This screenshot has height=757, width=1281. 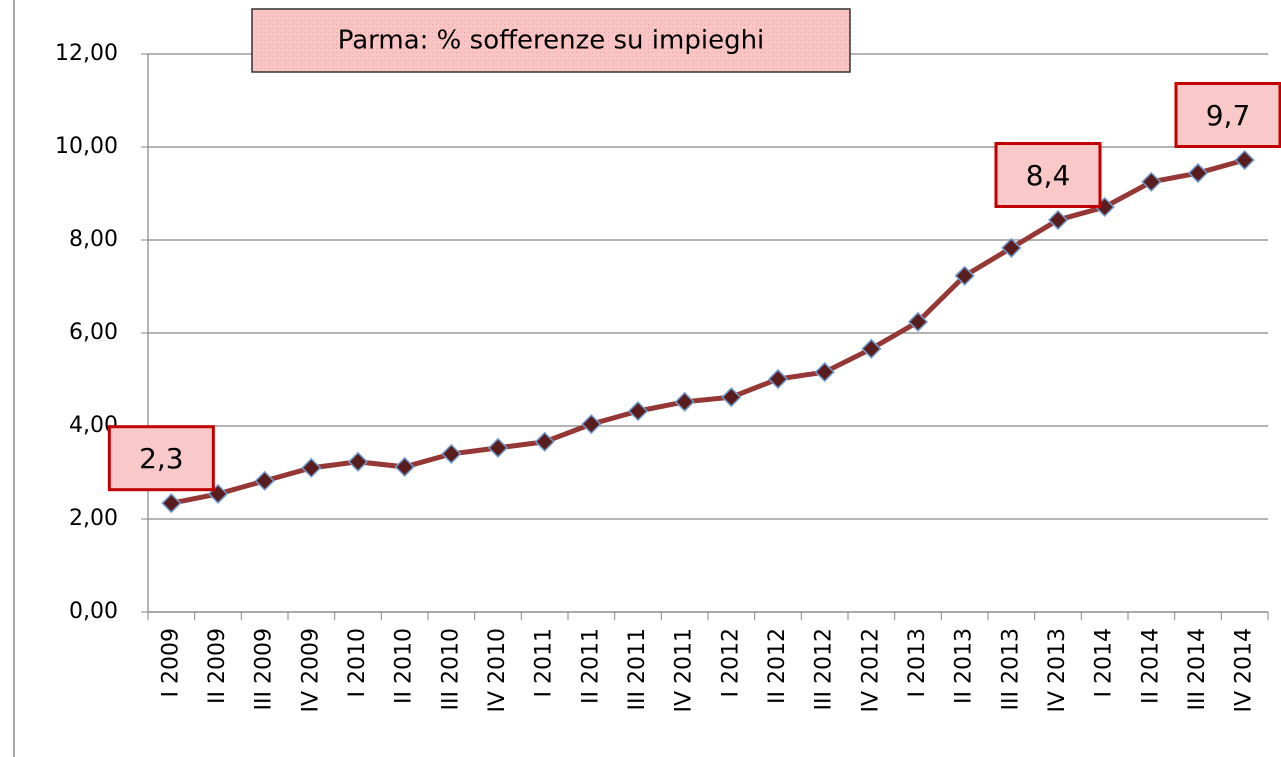 I want to click on x-tick-label: IV 2014, so click(x=1244, y=670).